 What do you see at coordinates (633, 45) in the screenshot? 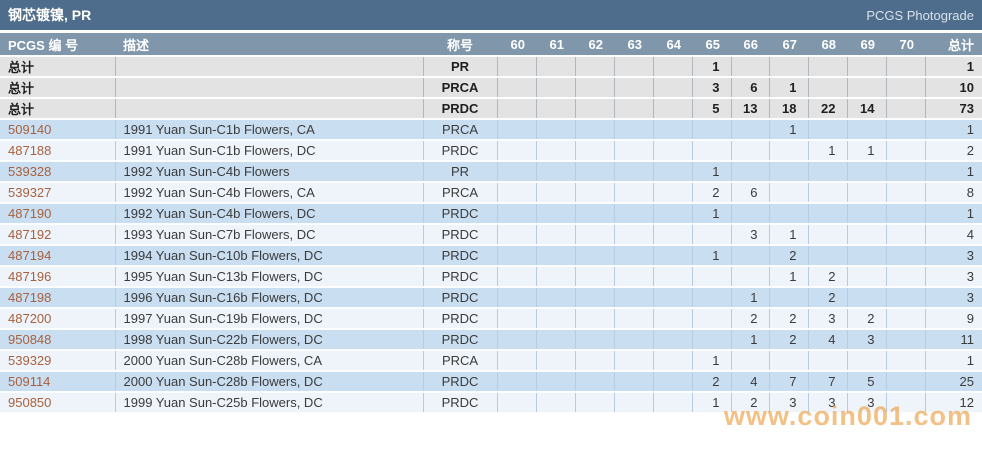
I see `column-header-63: 63` at bounding box center [633, 45].